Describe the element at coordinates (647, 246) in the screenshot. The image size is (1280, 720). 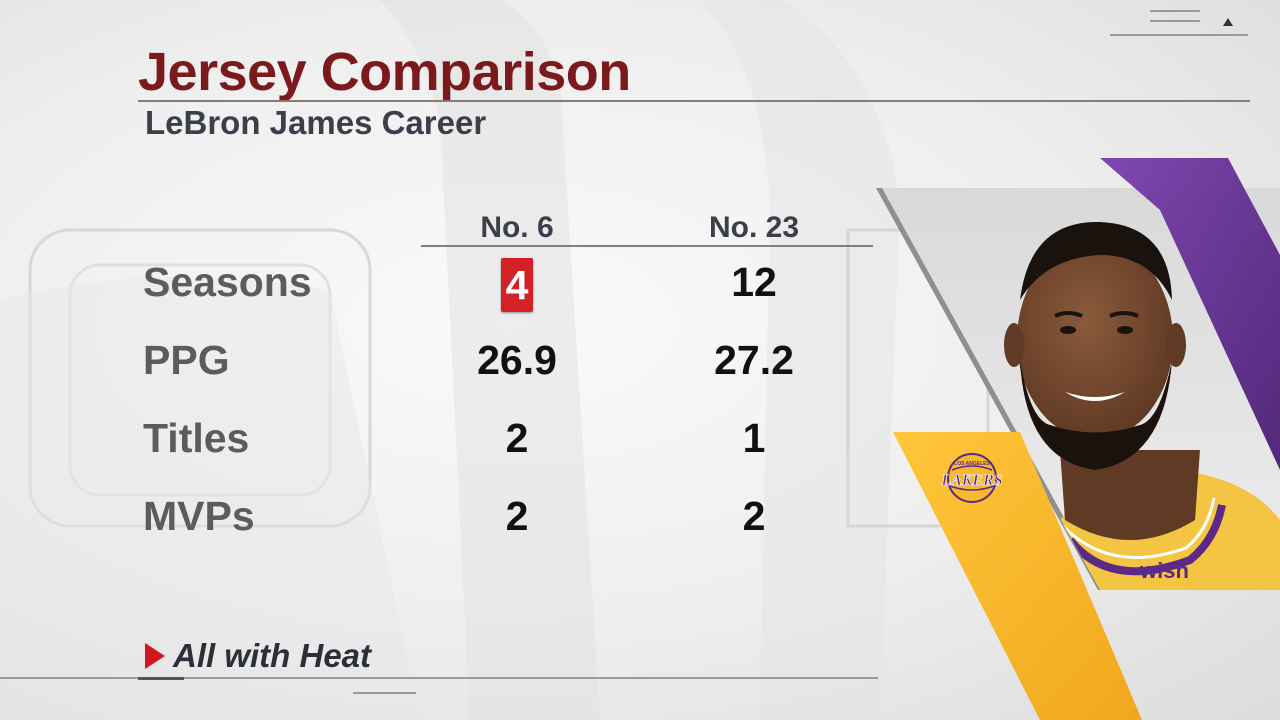
I see `column-header-divider` at that location.